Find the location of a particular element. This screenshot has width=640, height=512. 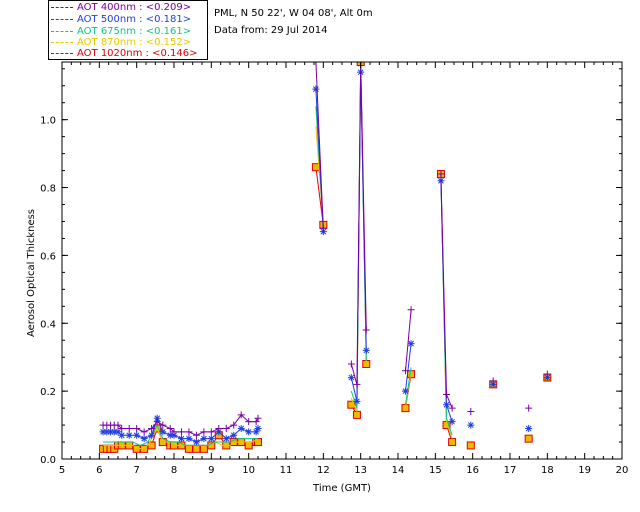

legend-label: AOT 675nm : <0.161> is located at coordinates (134, 31).